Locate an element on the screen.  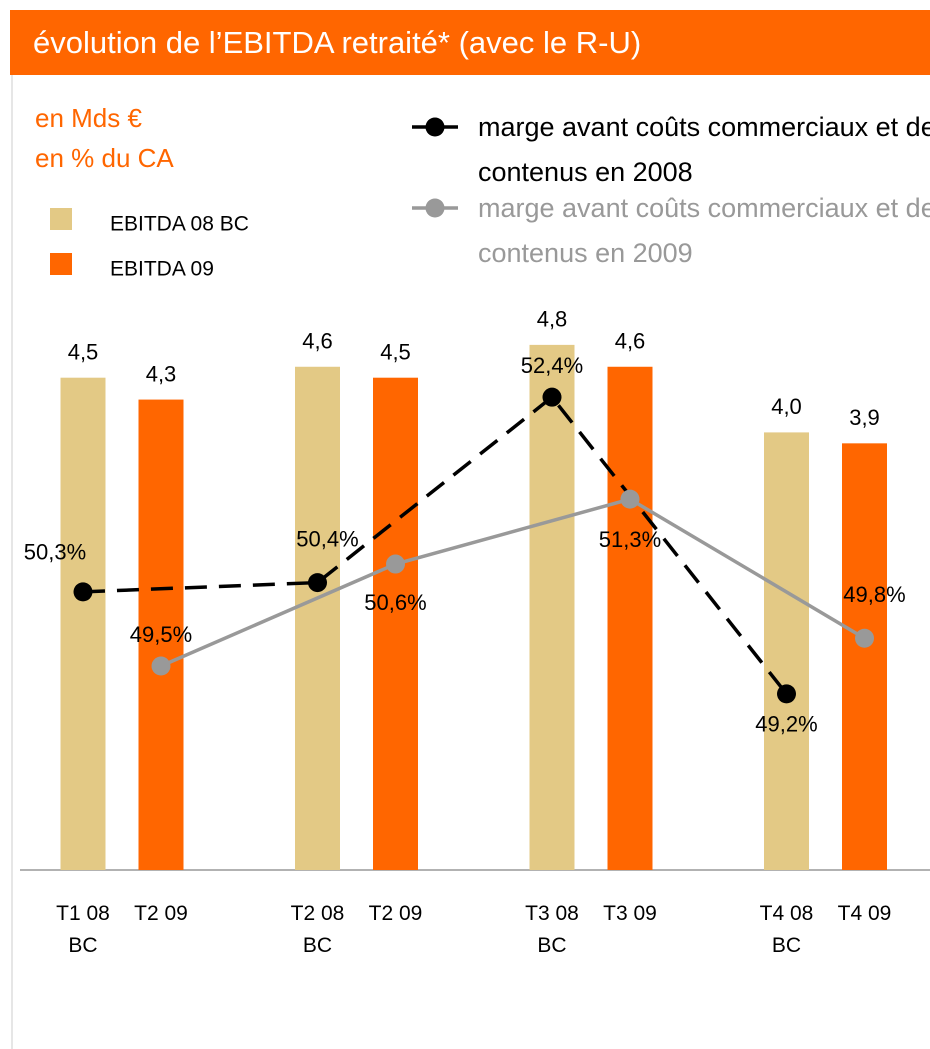
x-tick-label: T2 08 BC is located at coordinates (317, 929).